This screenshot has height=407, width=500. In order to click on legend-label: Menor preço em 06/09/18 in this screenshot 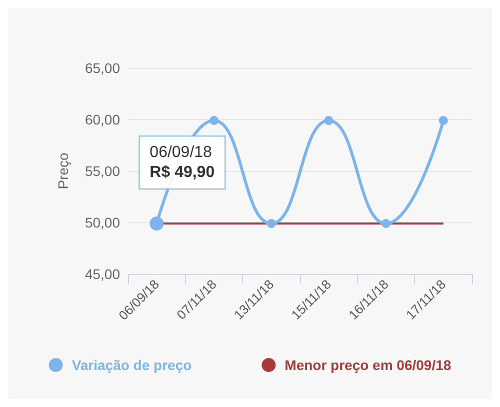, I will do `click(368, 365)`.